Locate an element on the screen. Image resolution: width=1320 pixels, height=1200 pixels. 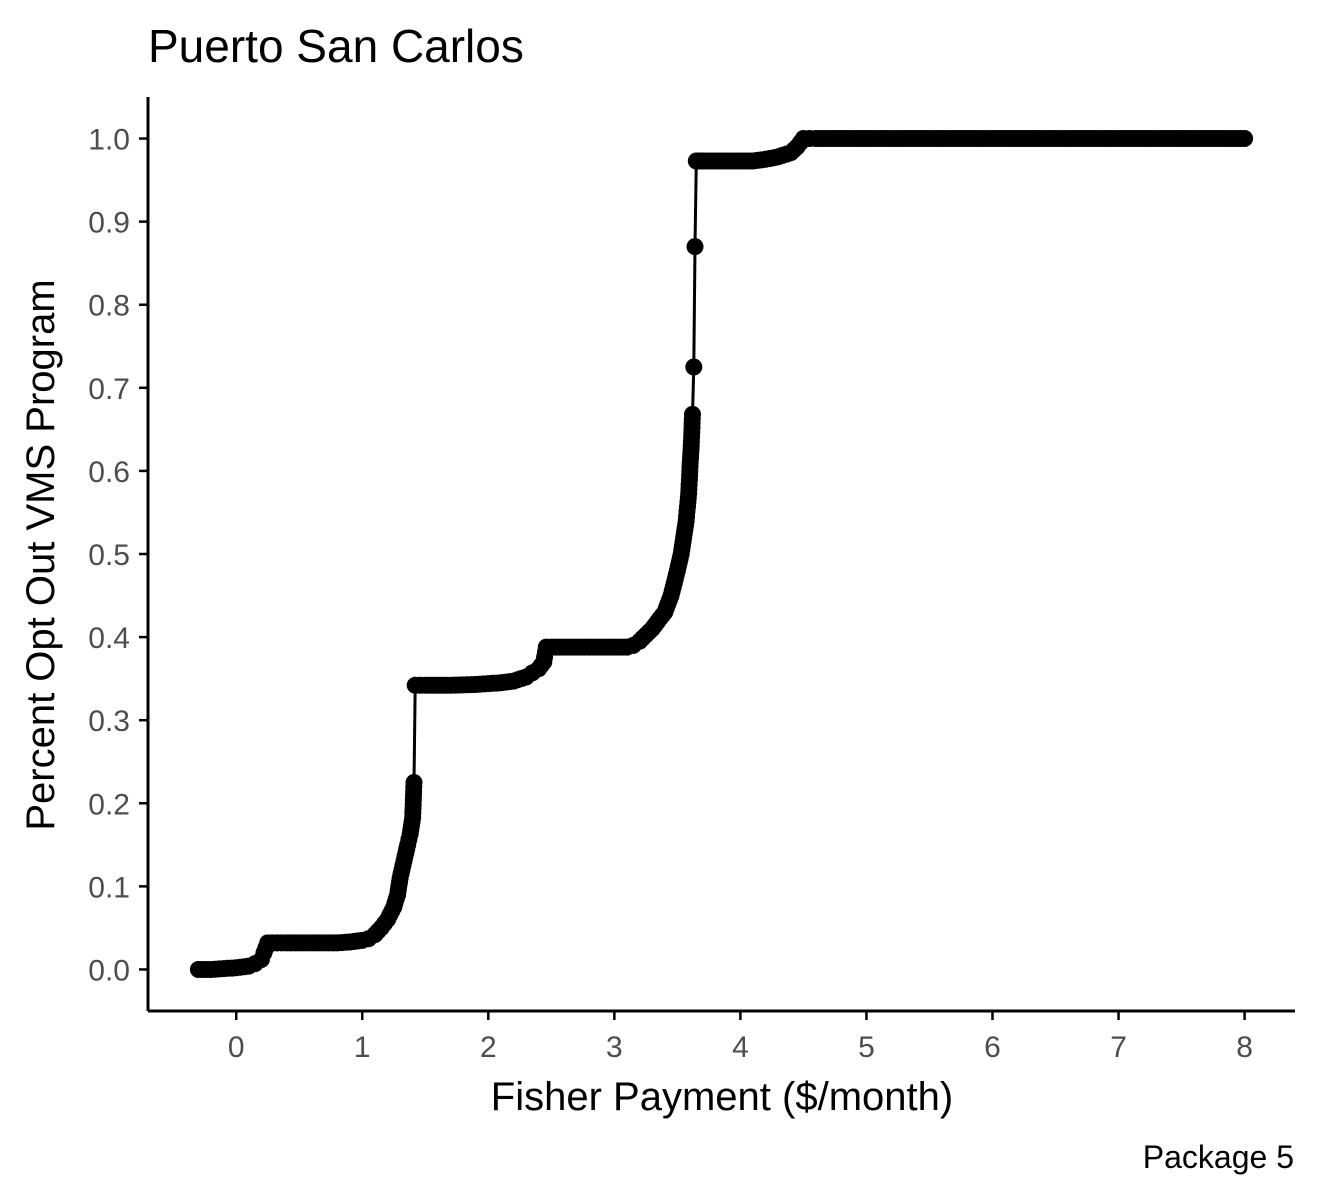
x-tick-label: 0 is located at coordinates (236, 1047).